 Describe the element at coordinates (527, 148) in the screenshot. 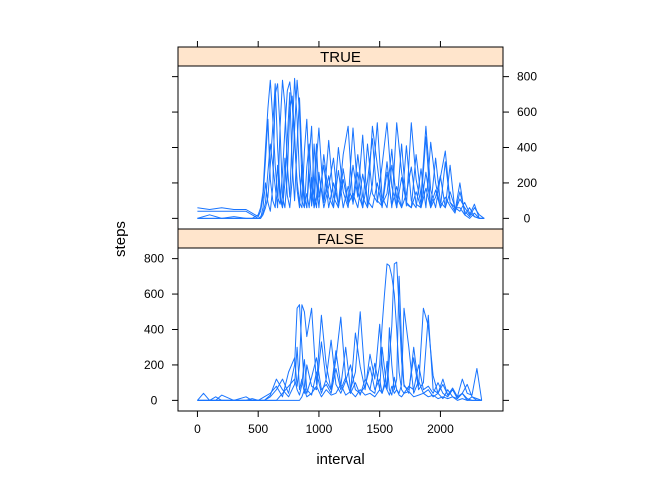

I see `y-tick-label-true-2: 400` at that location.